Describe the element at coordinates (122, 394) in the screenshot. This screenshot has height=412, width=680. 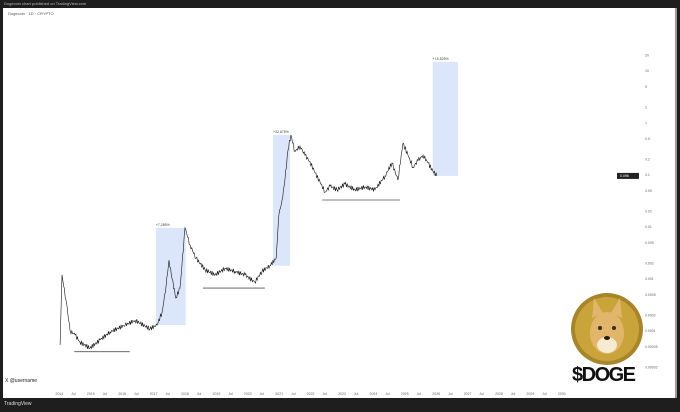
I see `x-tick-label: 2016` at that location.